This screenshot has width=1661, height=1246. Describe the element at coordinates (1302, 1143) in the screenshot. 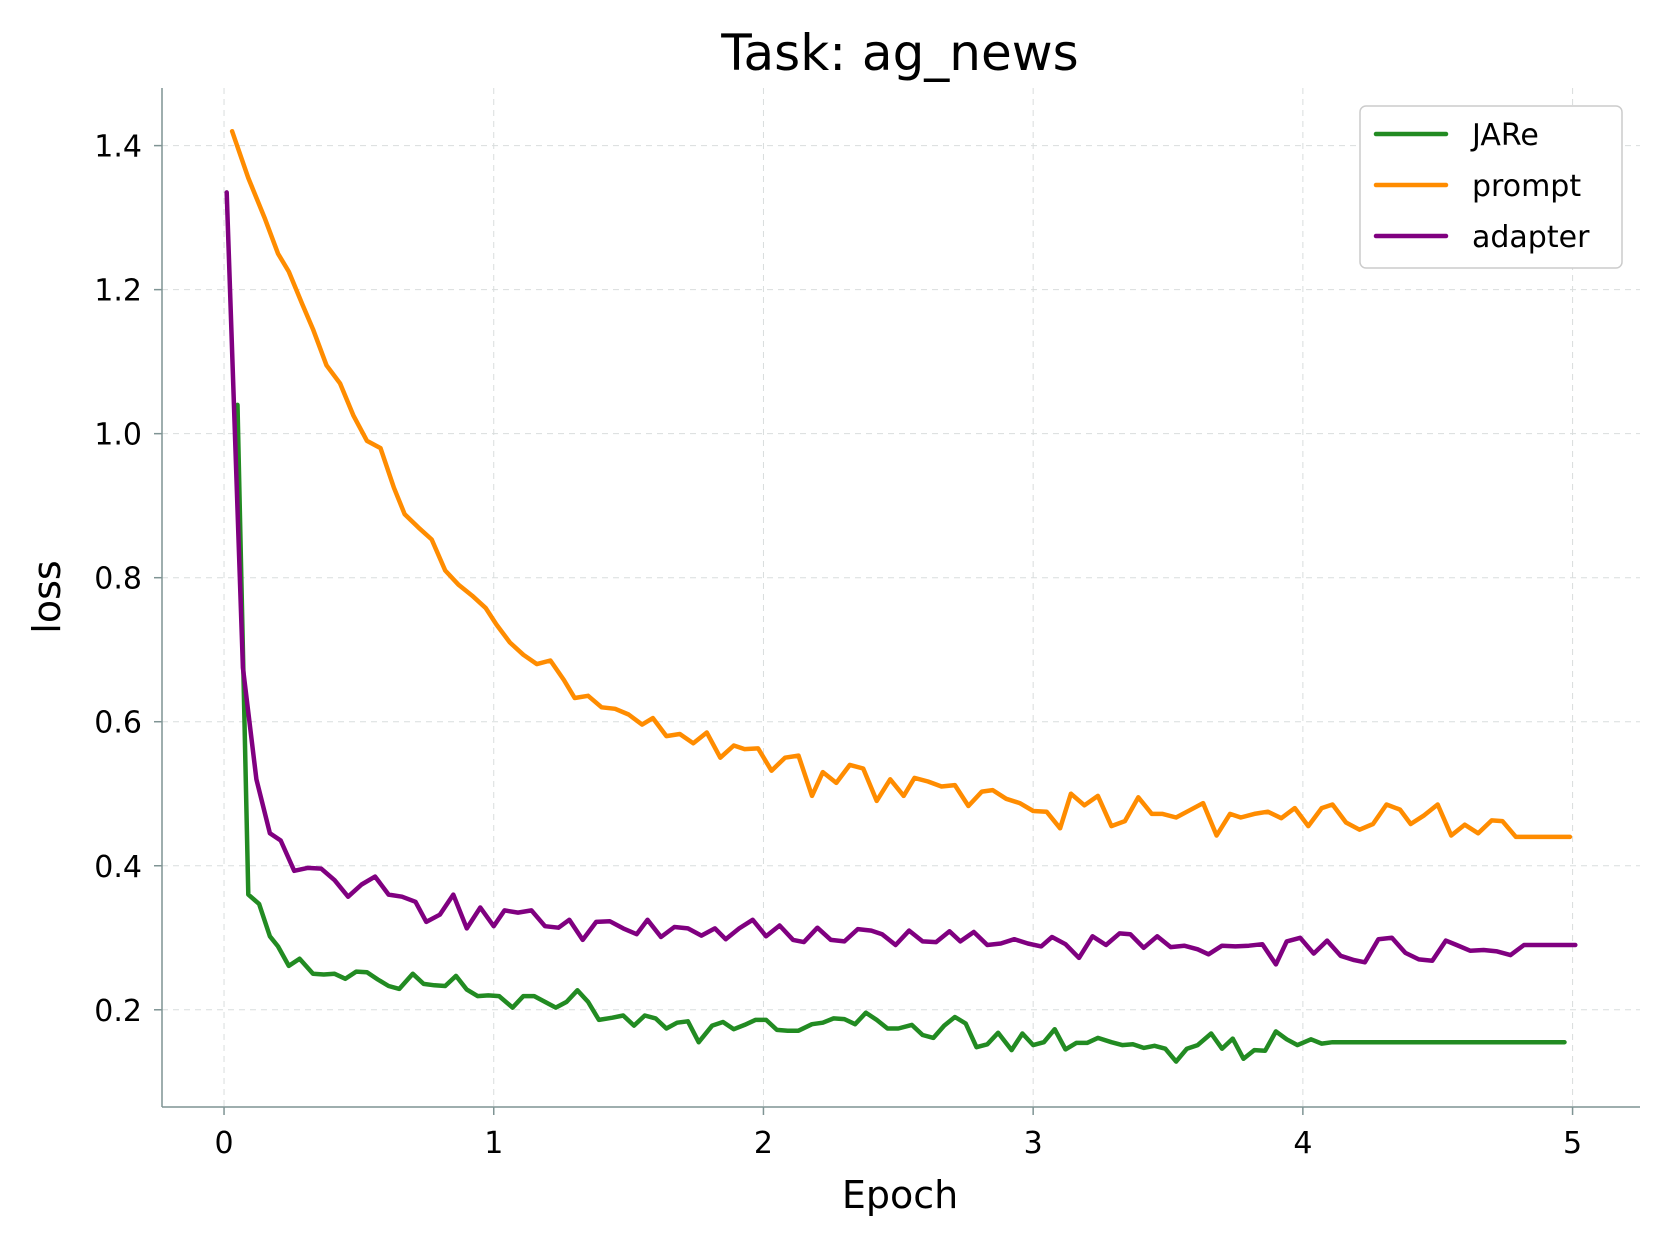

I see `x-tick-label: 4` at that location.